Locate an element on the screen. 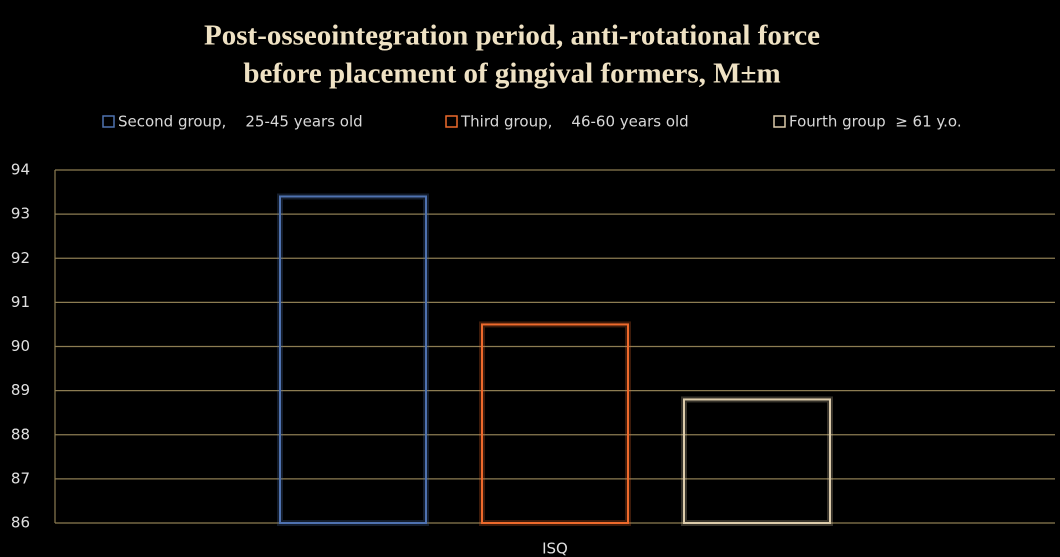 This screenshot has height=557, width=1060. y-tick-label: 89 is located at coordinates (20, 390).